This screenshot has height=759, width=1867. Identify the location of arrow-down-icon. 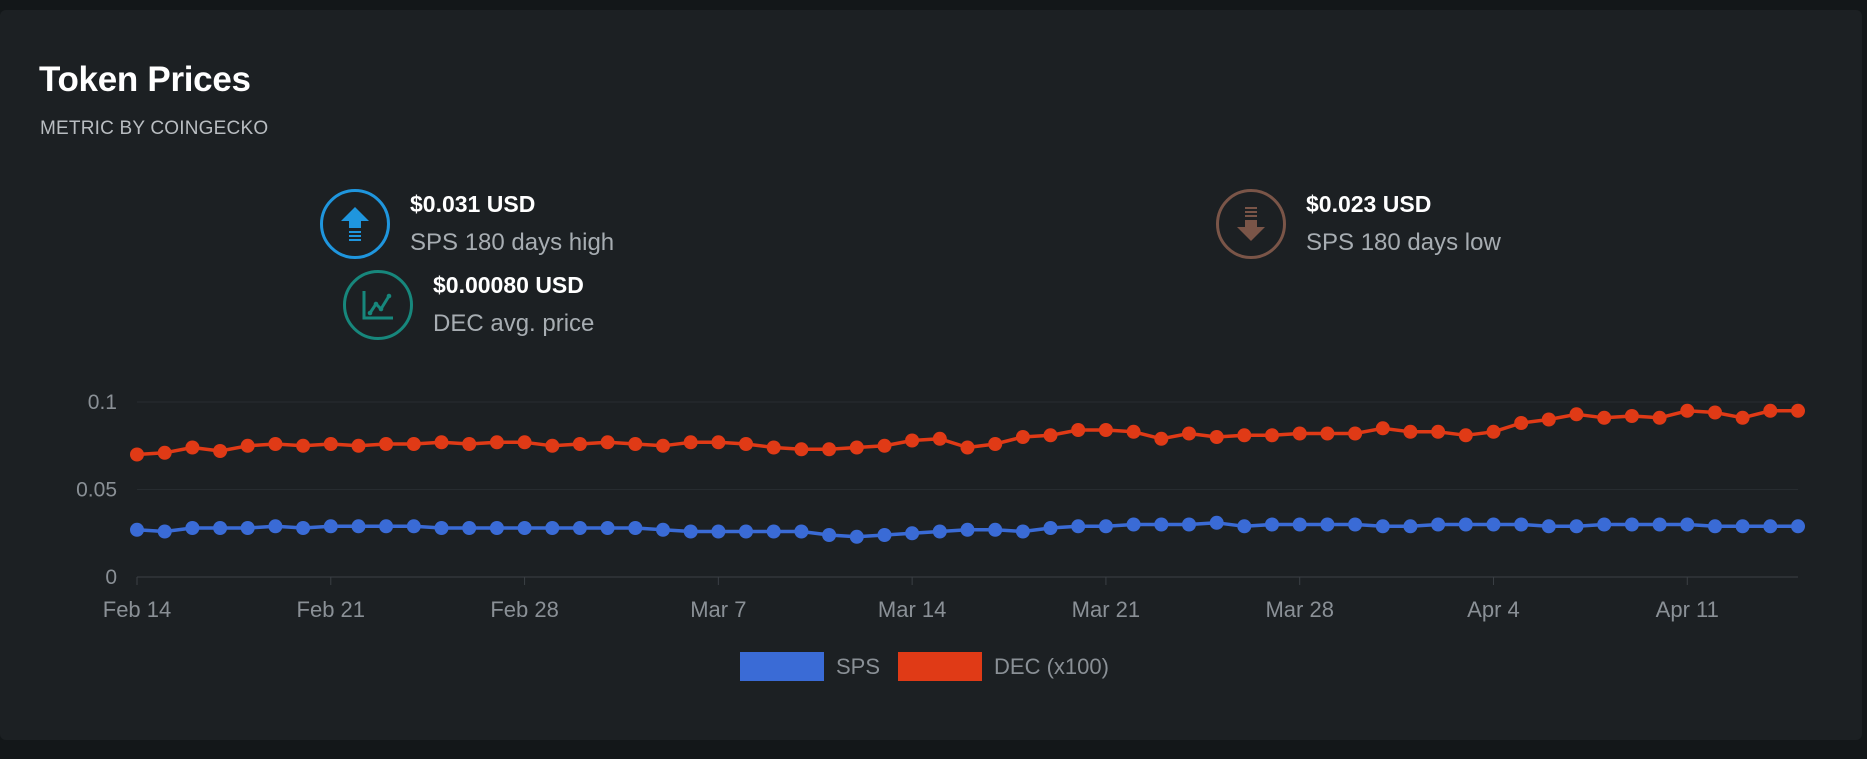
(1251, 224).